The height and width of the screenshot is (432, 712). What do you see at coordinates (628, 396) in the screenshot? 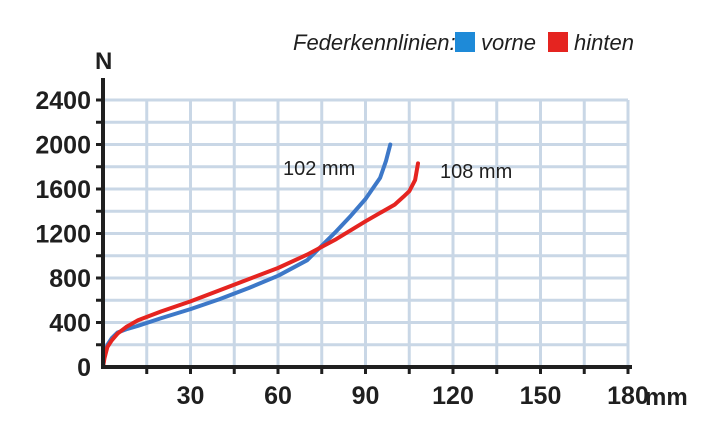
I see `x-tick-label: 180` at bounding box center [628, 396].